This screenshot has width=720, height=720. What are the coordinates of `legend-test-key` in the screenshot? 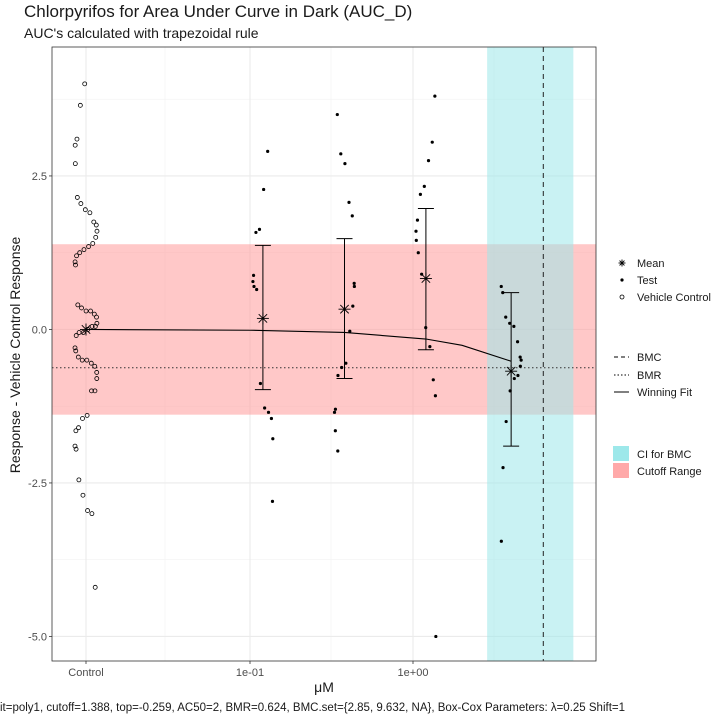 It's located at (622, 280).